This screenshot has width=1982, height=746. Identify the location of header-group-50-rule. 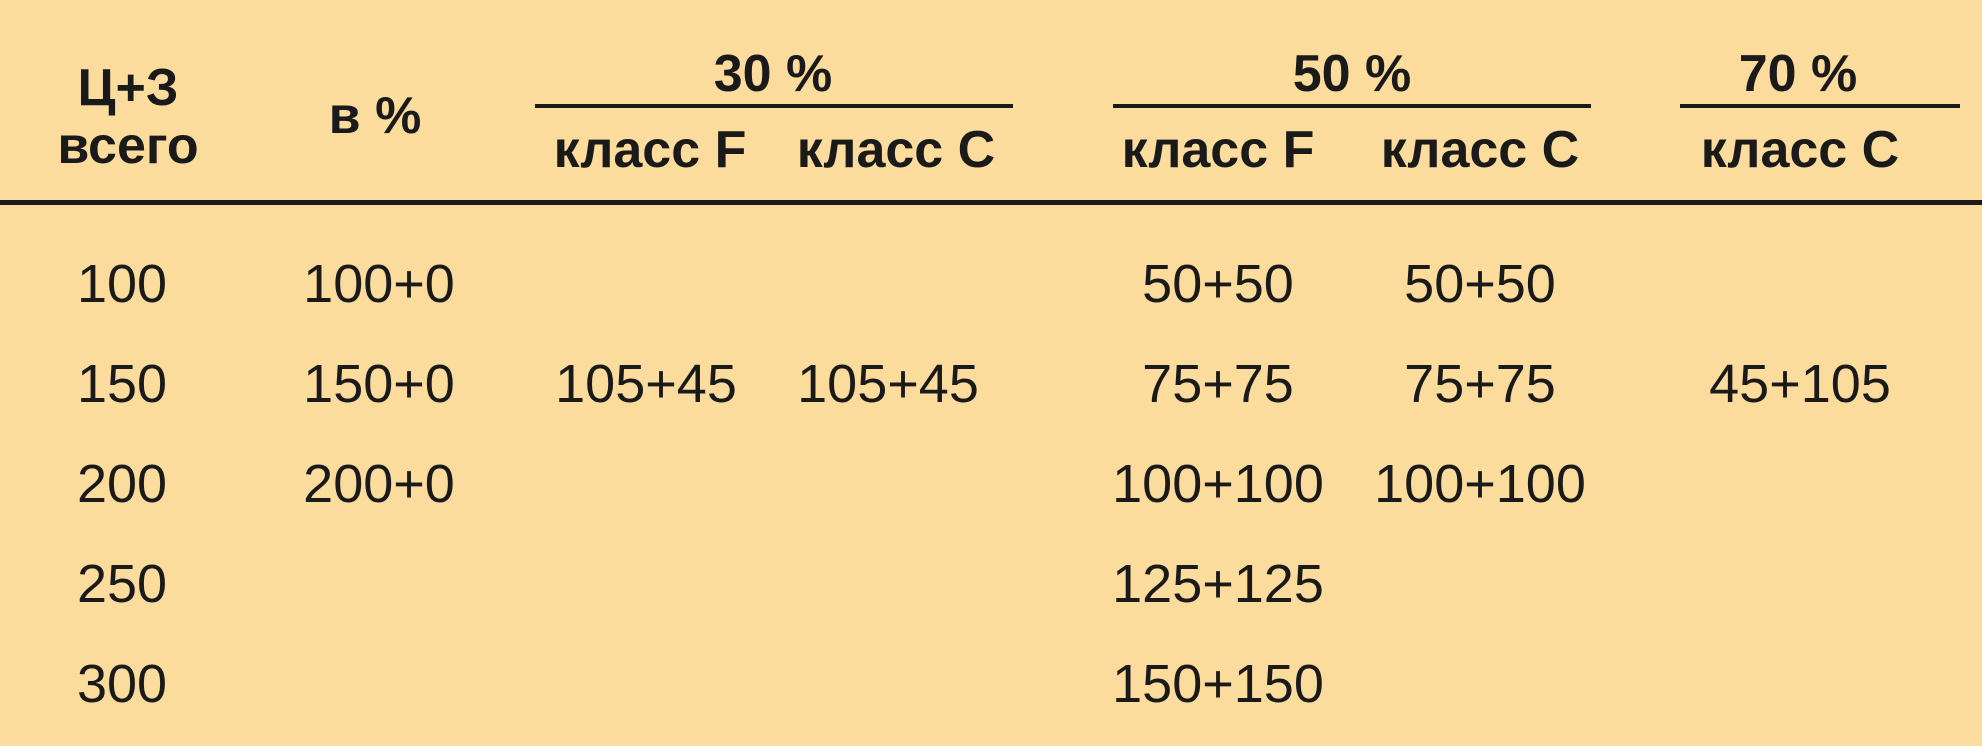
(1352, 106).